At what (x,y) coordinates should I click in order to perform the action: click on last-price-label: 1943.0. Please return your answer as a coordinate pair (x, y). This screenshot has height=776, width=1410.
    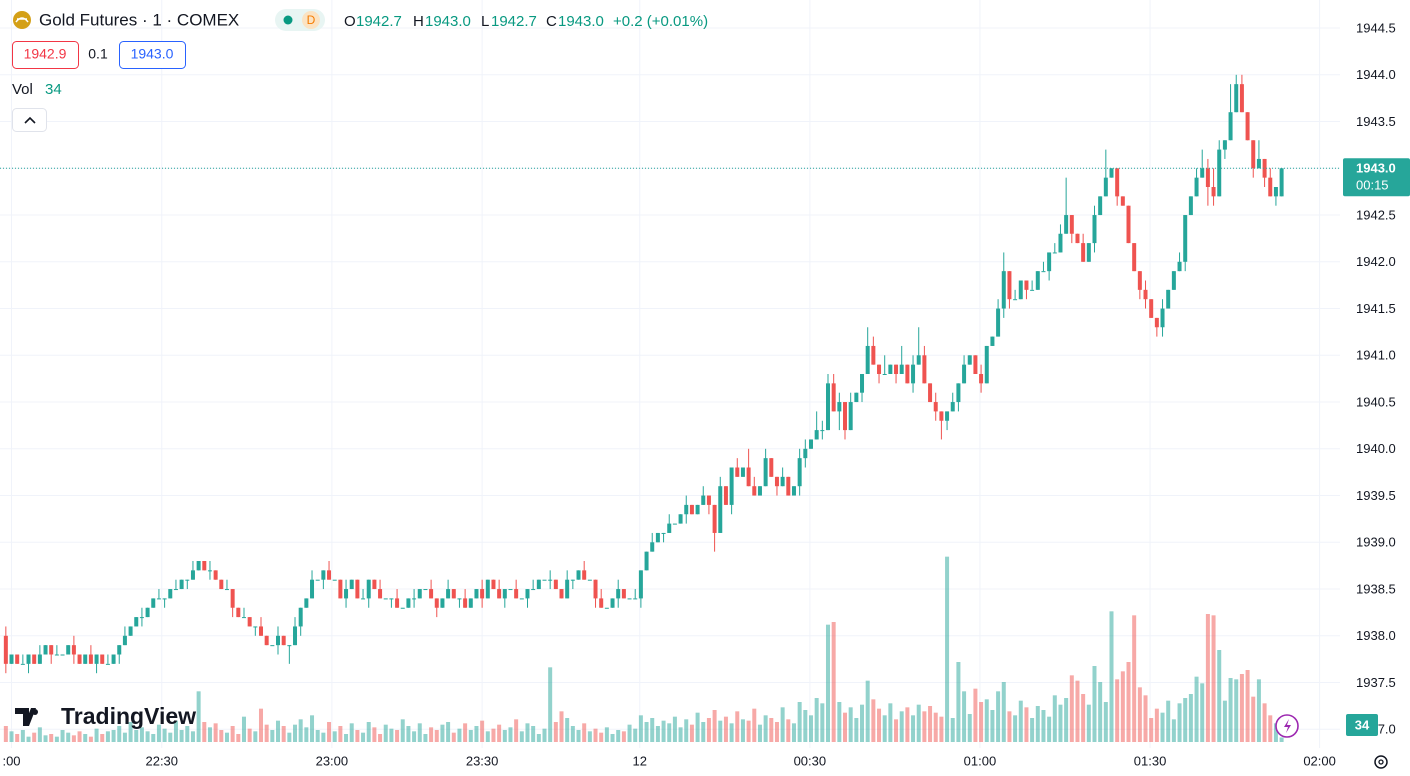
    Looking at the image, I should click on (1376, 168).